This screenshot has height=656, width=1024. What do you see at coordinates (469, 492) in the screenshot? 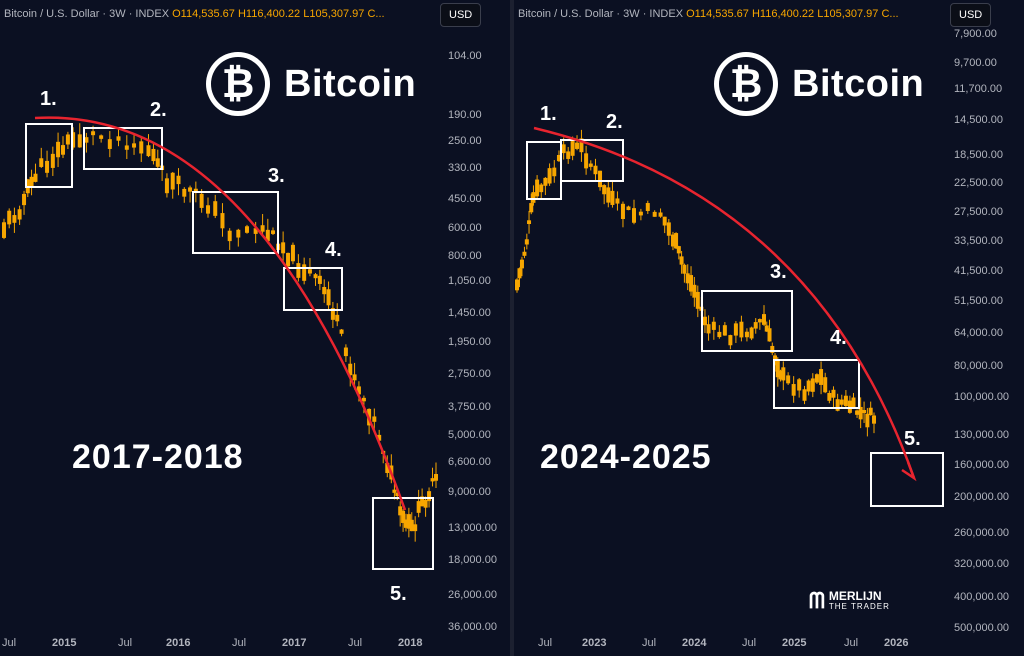
I see `y-axis-tick-label: 9,000.00` at bounding box center [469, 492].